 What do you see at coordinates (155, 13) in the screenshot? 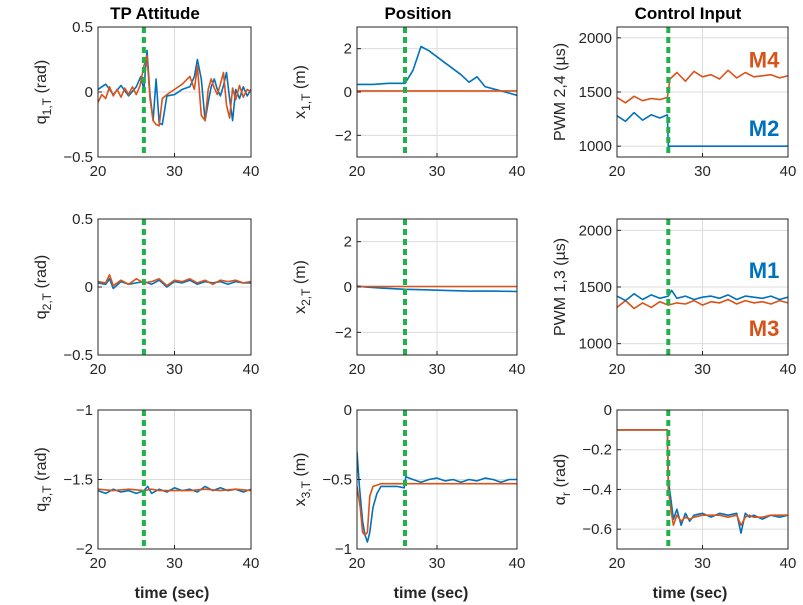
I see `column-title-attitude: TP Attitude` at bounding box center [155, 13].